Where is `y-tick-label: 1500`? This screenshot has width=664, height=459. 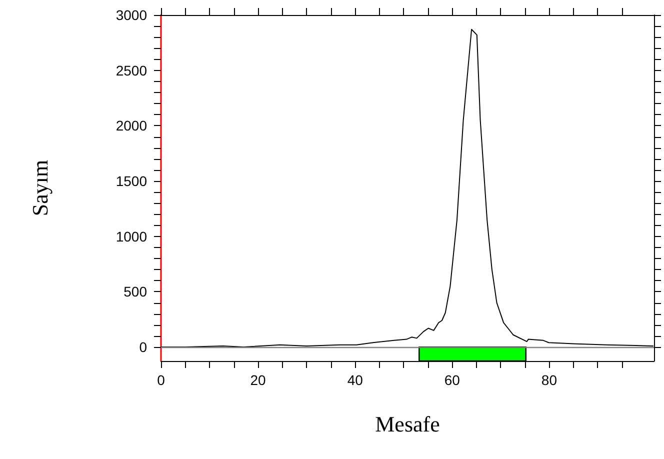
y-tick-label: 1500 is located at coordinates (132, 181).